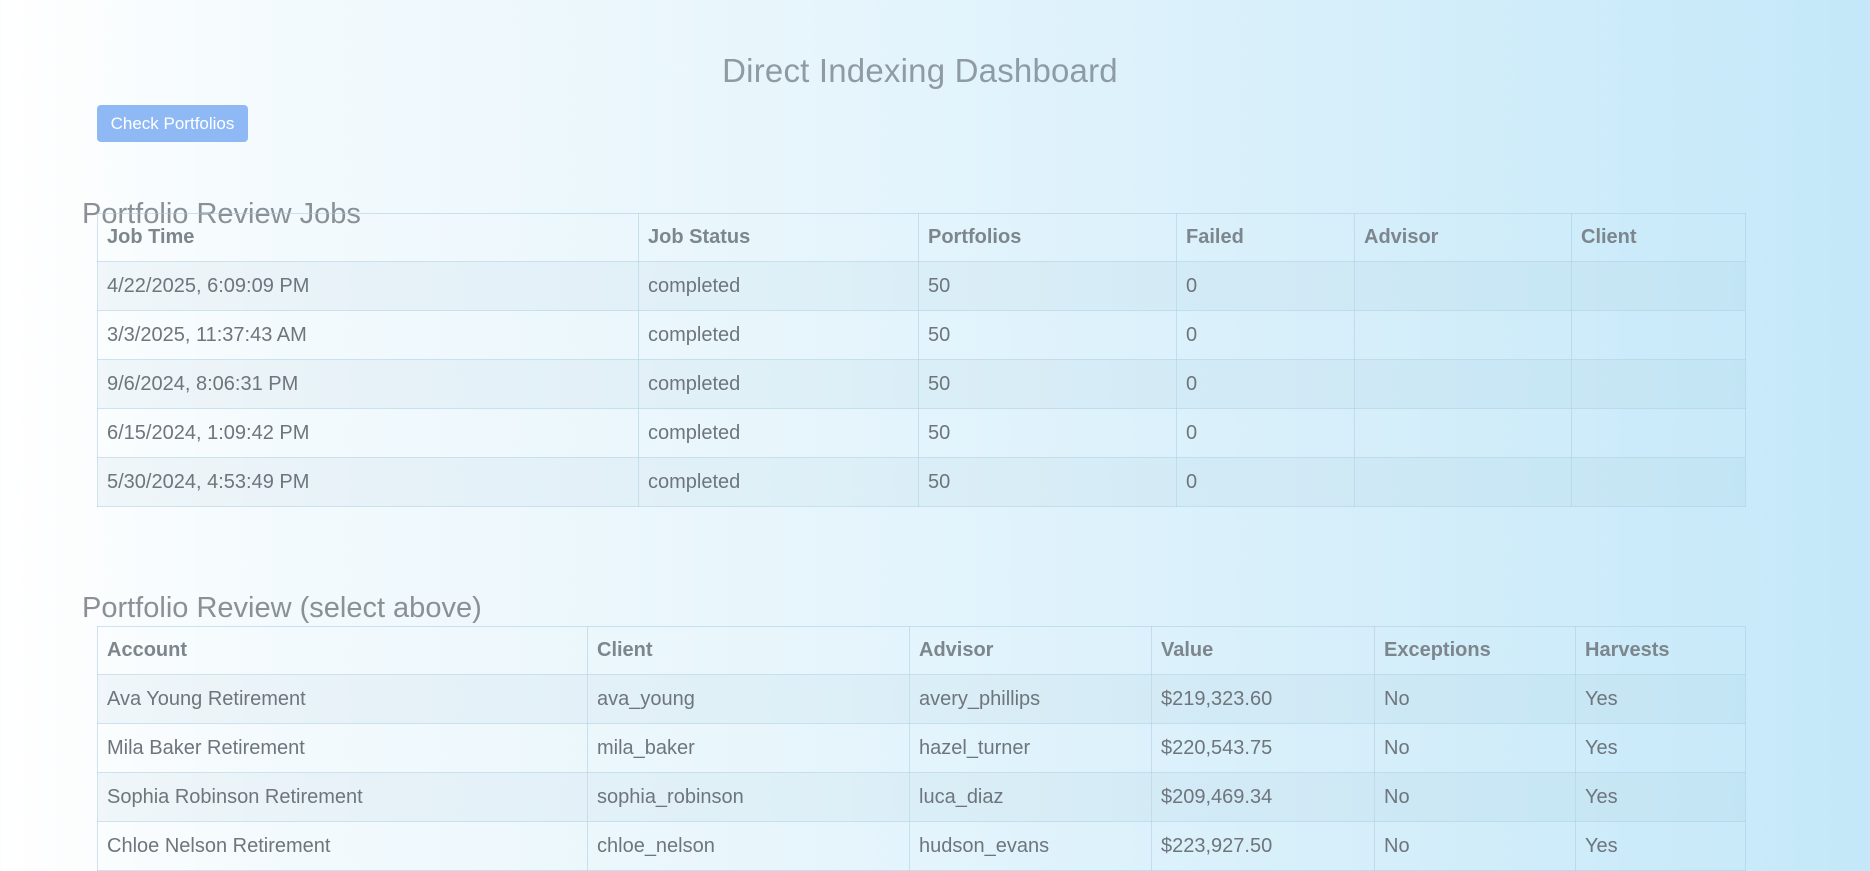 This screenshot has width=1870, height=871. Describe the element at coordinates (1030, 846) in the screenshot. I see `advisor-cell: hudson_evans` at that location.